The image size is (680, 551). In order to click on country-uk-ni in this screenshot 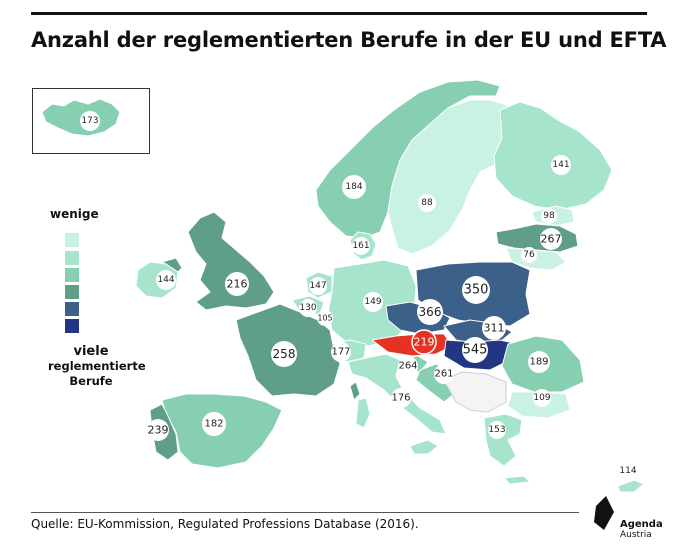, I will do `click(172, 265)`.